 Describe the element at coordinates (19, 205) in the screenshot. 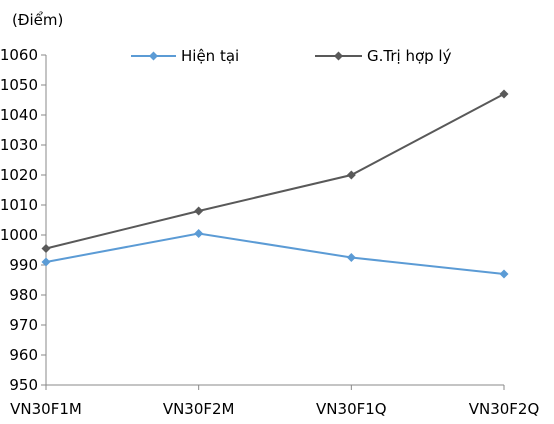

I see `y-tick-label: 1010` at that location.